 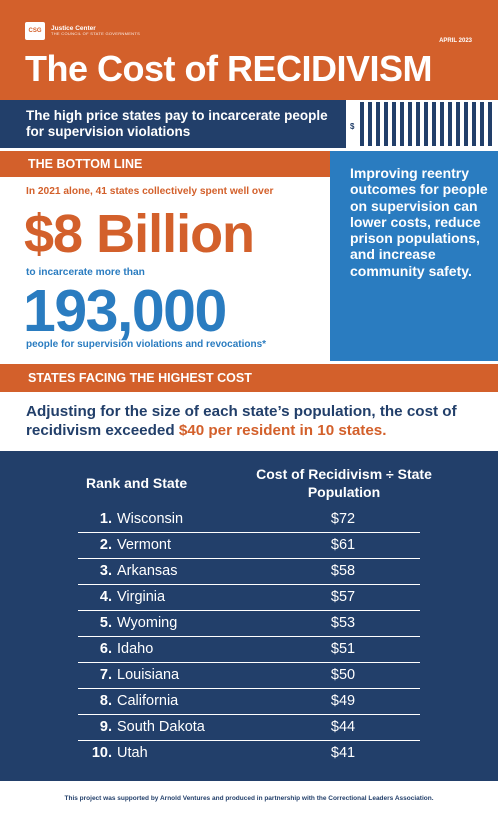 What do you see at coordinates (343, 597) in the screenshot?
I see `cost-value: $57` at bounding box center [343, 597].